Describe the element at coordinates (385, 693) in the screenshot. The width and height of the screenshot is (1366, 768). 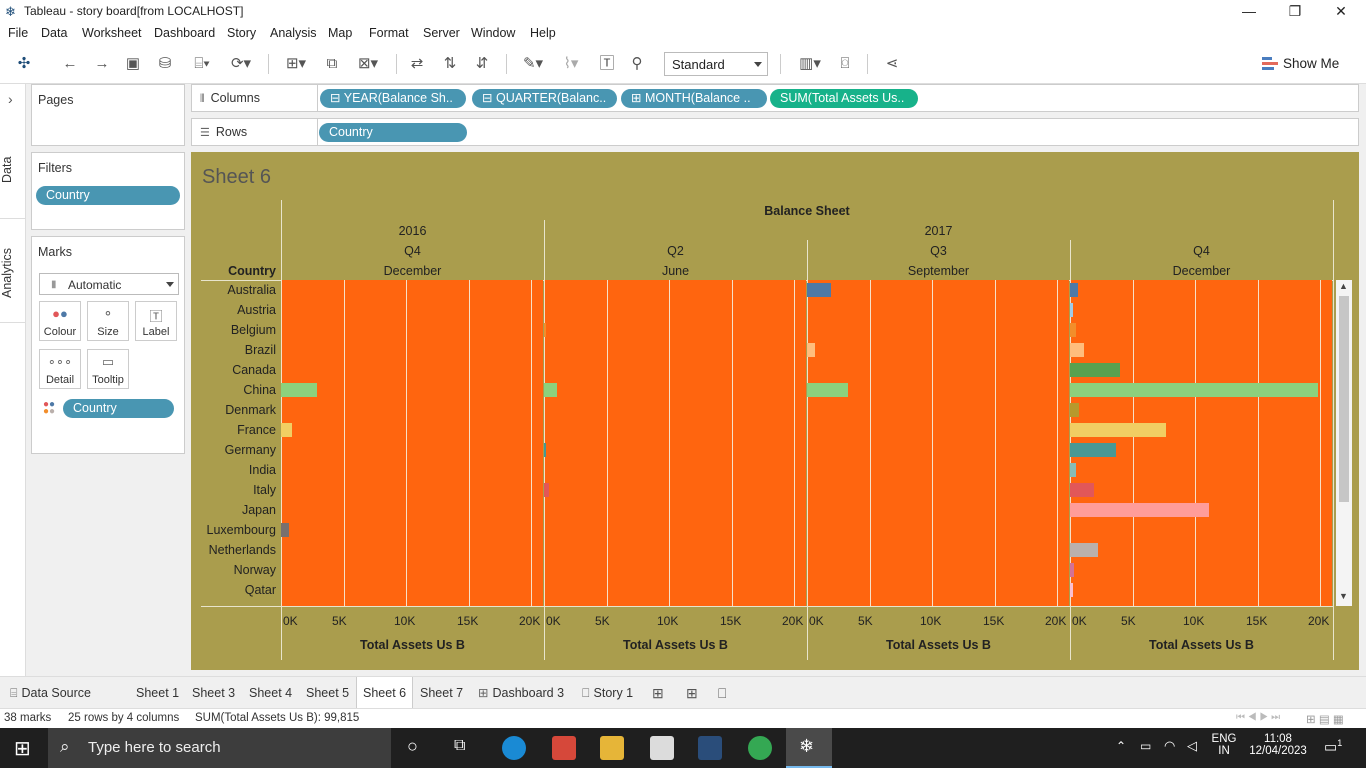
I see `tab-sheet-6: Sheet 6` at that location.